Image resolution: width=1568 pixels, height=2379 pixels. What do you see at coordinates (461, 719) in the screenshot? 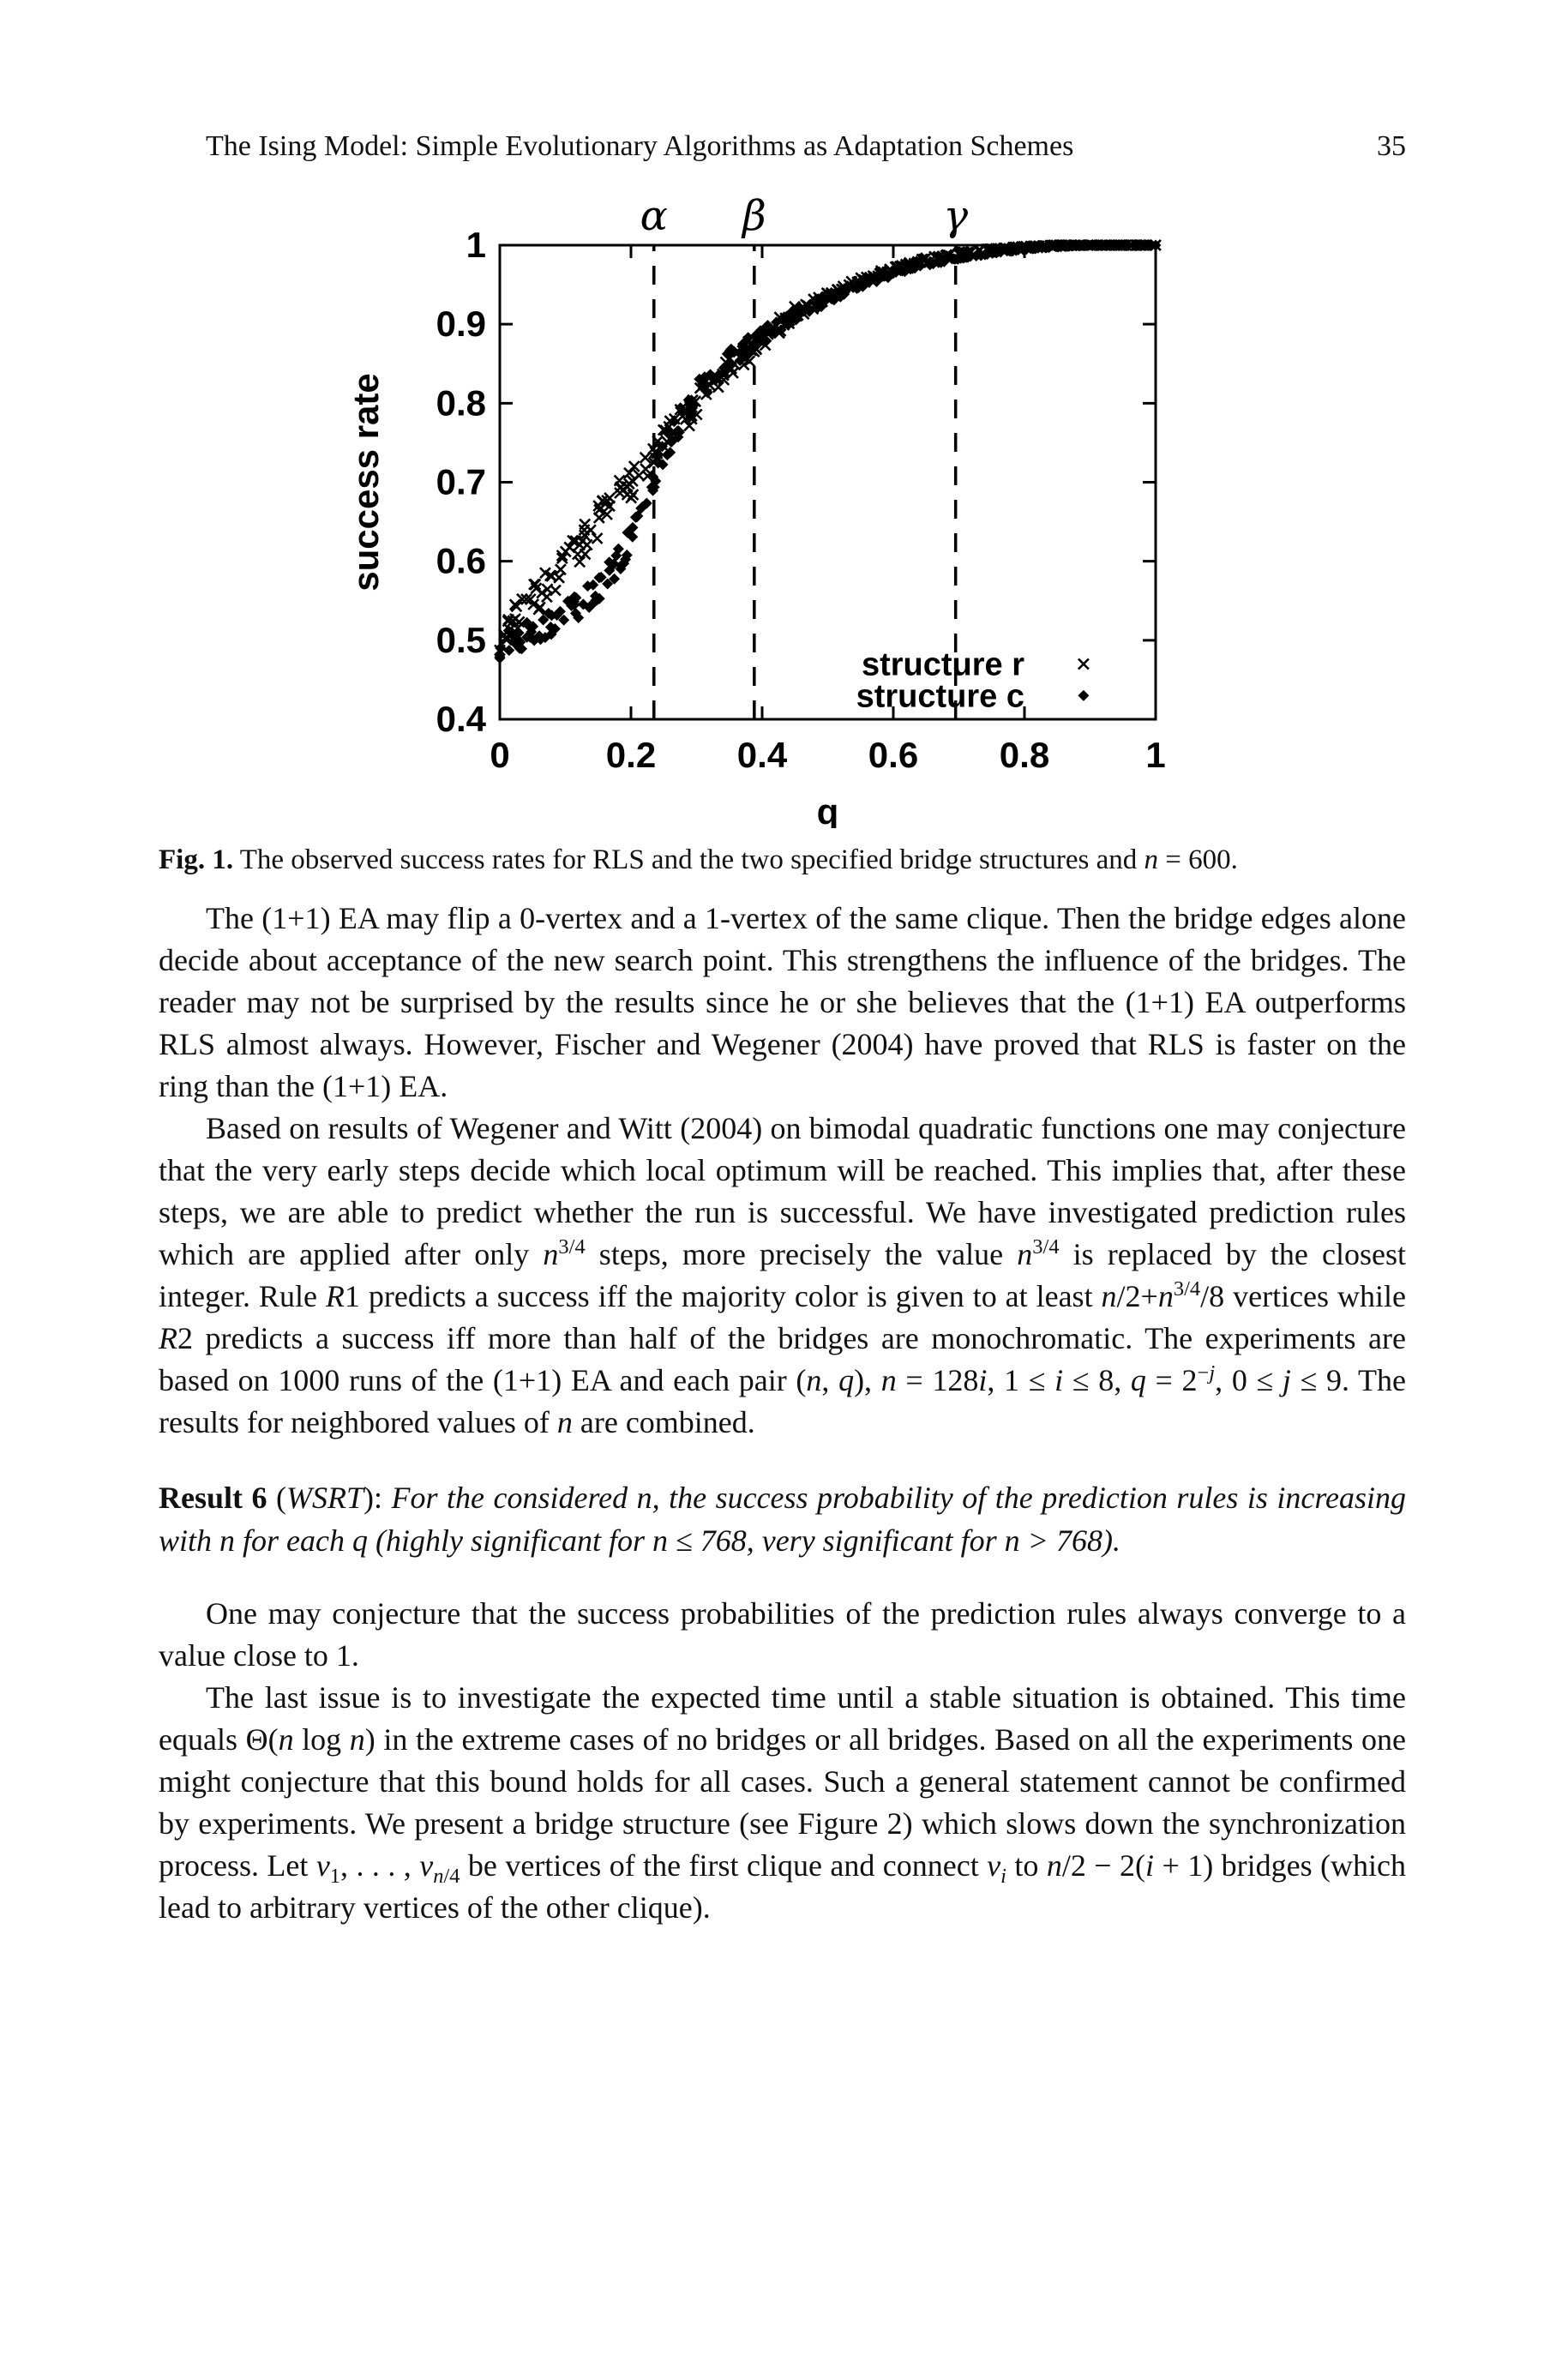
I see `y-tick-label: 0.4` at bounding box center [461, 719].